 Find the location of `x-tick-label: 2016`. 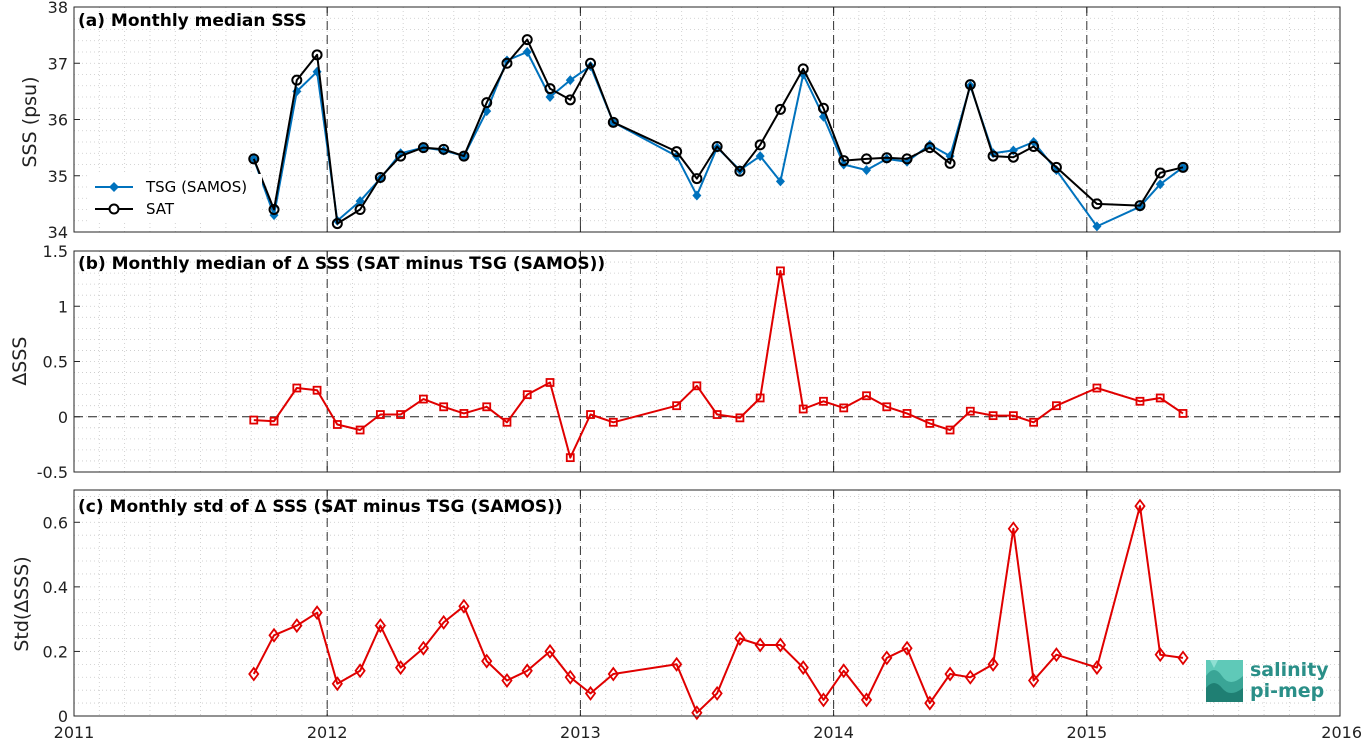

x-tick-label: 2016 is located at coordinates (1341, 732).